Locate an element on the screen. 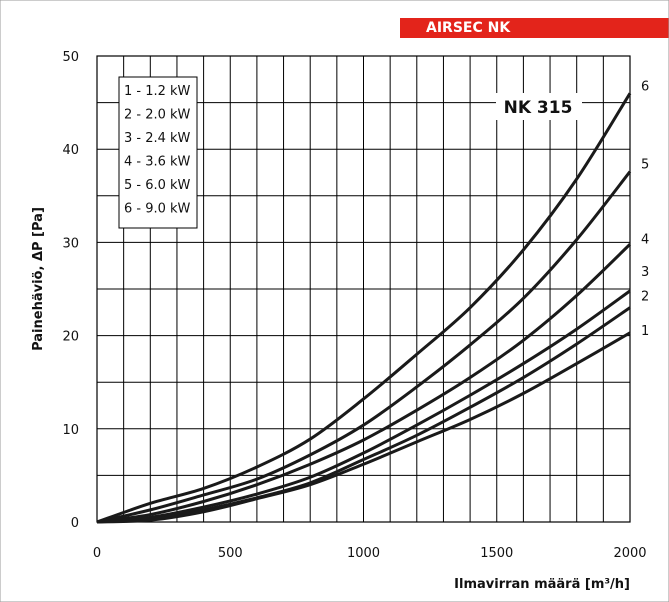  x-tick-label: 2000 is located at coordinates (629, 553).